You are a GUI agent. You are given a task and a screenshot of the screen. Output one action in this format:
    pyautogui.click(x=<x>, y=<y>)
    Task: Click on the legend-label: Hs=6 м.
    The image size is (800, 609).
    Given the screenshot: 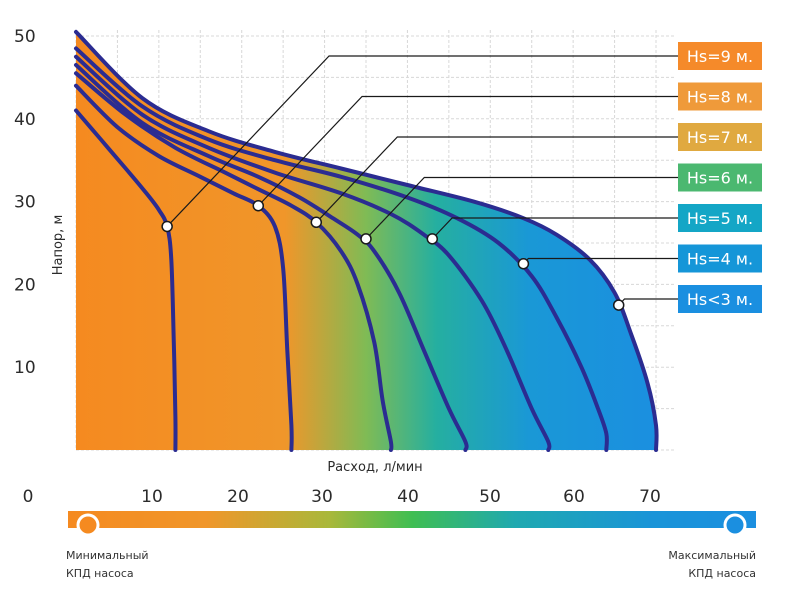 What is the action you would take?
    pyautogui.click(x=720, y=178)
    